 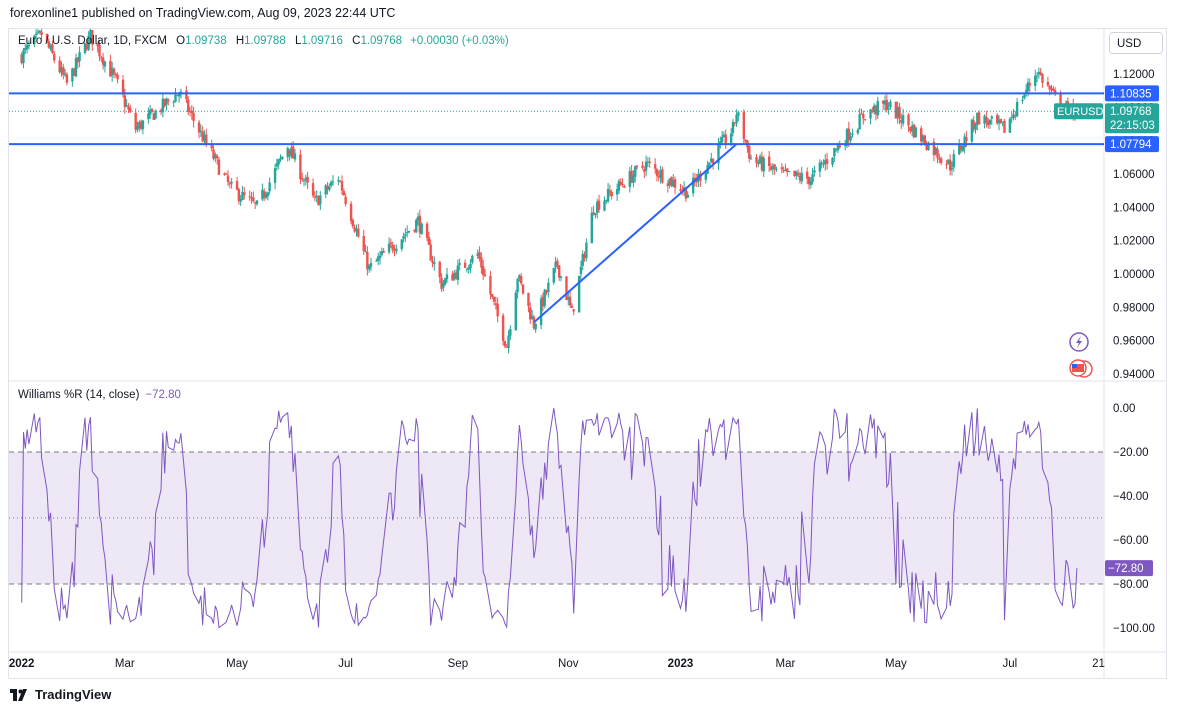 What do you see at coordinates (20, 694) in the screenshot?
I see `tradingview-logo-icon` at bounding box center [20, 694].